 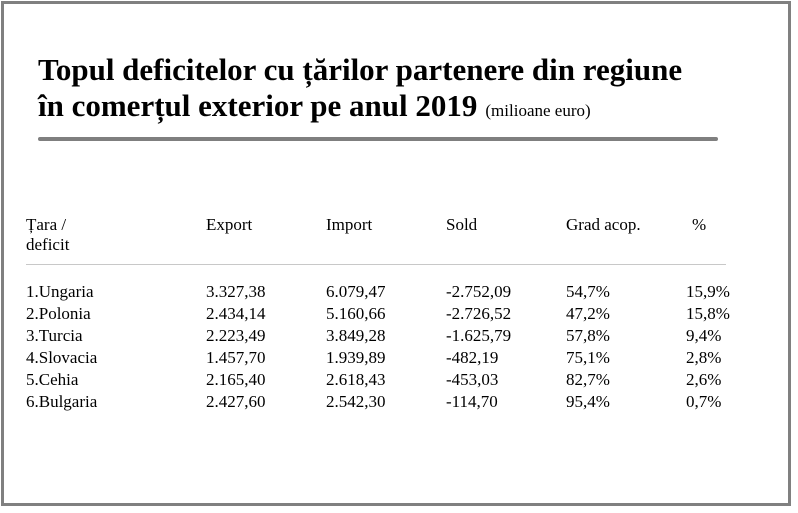 What do you see at coordinates (588, 379) in the screenshot?
I see `cell-coverage: 82,7%` at bounding box center [588, 379].